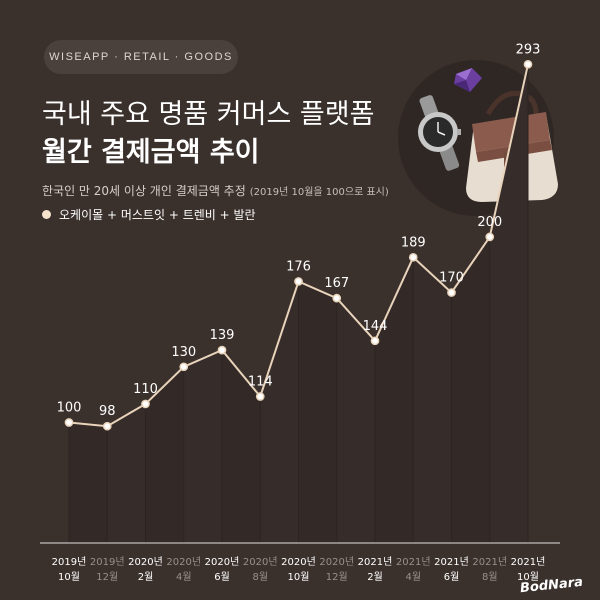 Image resolution: width=600 pixels, height=600 pixels. What do you see at coordinates (107, 562) in the screenshot?
I see `tick-label-year-1: 2019년` at bounding box center [107, 562].